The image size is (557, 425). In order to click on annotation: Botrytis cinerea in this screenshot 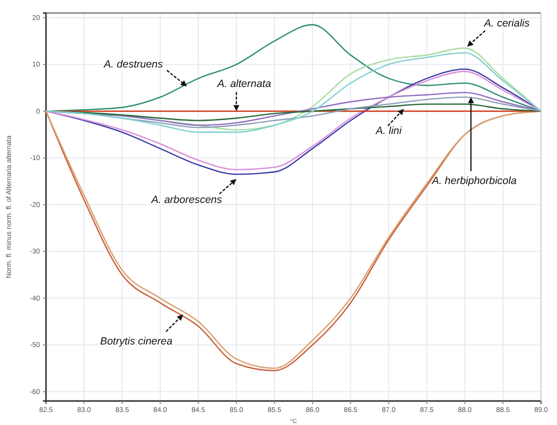, I will do `click(136, 342)`.